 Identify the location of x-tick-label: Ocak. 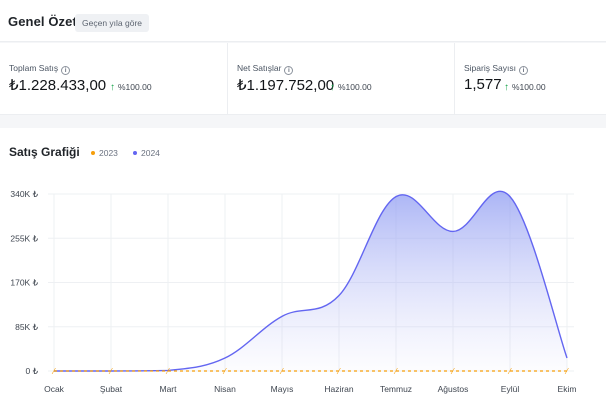
(54, 389).